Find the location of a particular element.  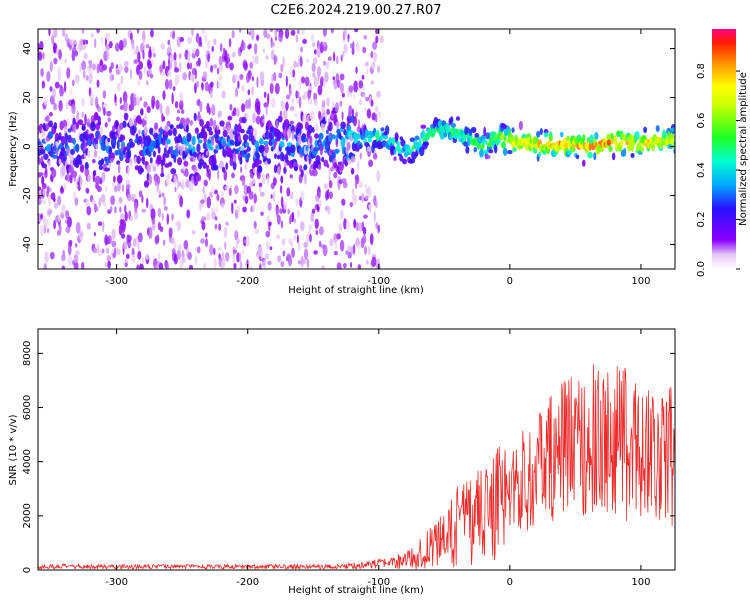

x-tick-label: 0 is located at coordinates (510, 281).